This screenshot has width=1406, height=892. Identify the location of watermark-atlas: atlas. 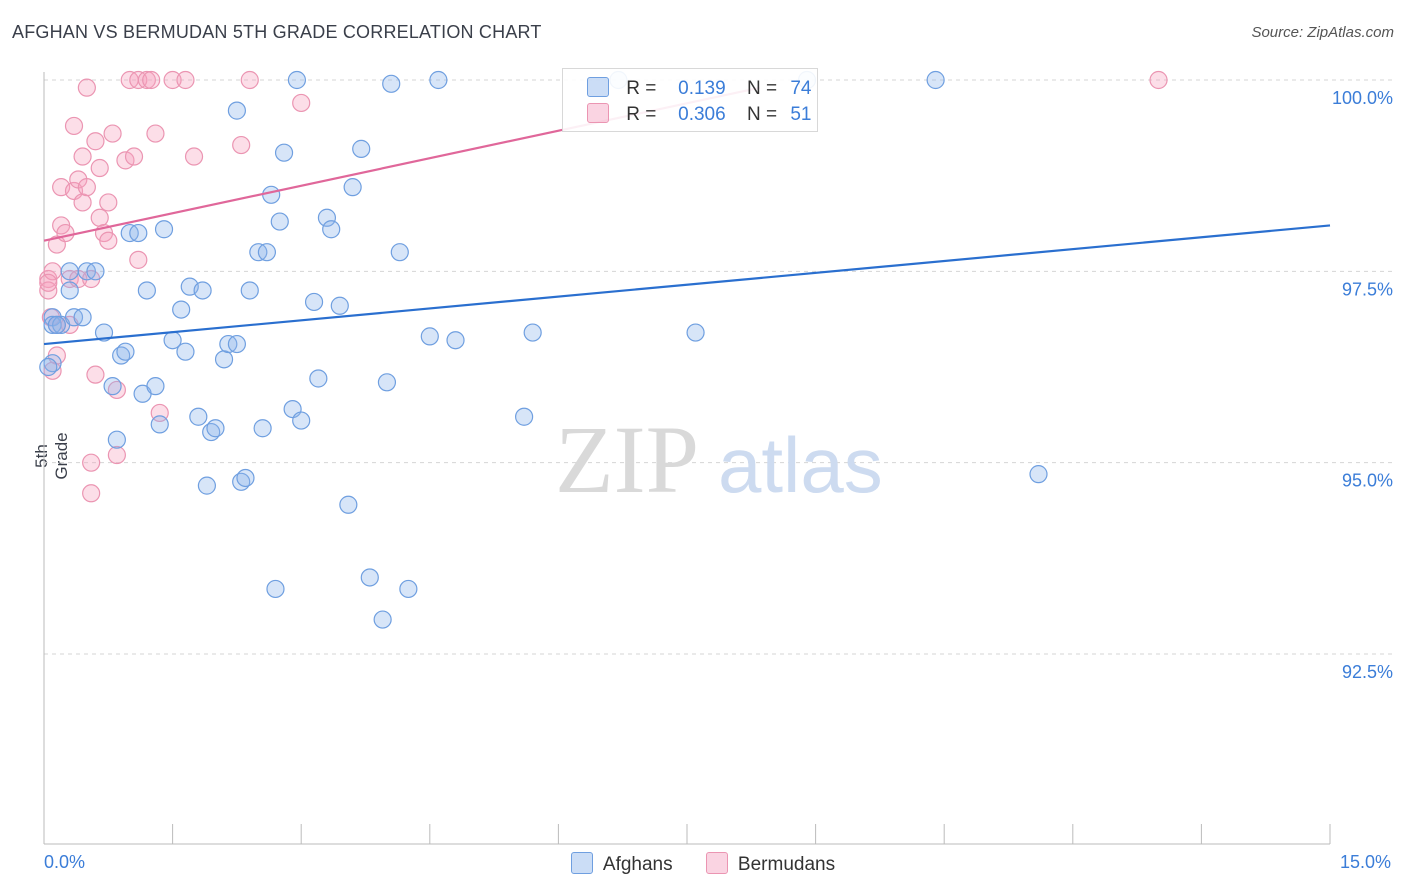
(800, 465).